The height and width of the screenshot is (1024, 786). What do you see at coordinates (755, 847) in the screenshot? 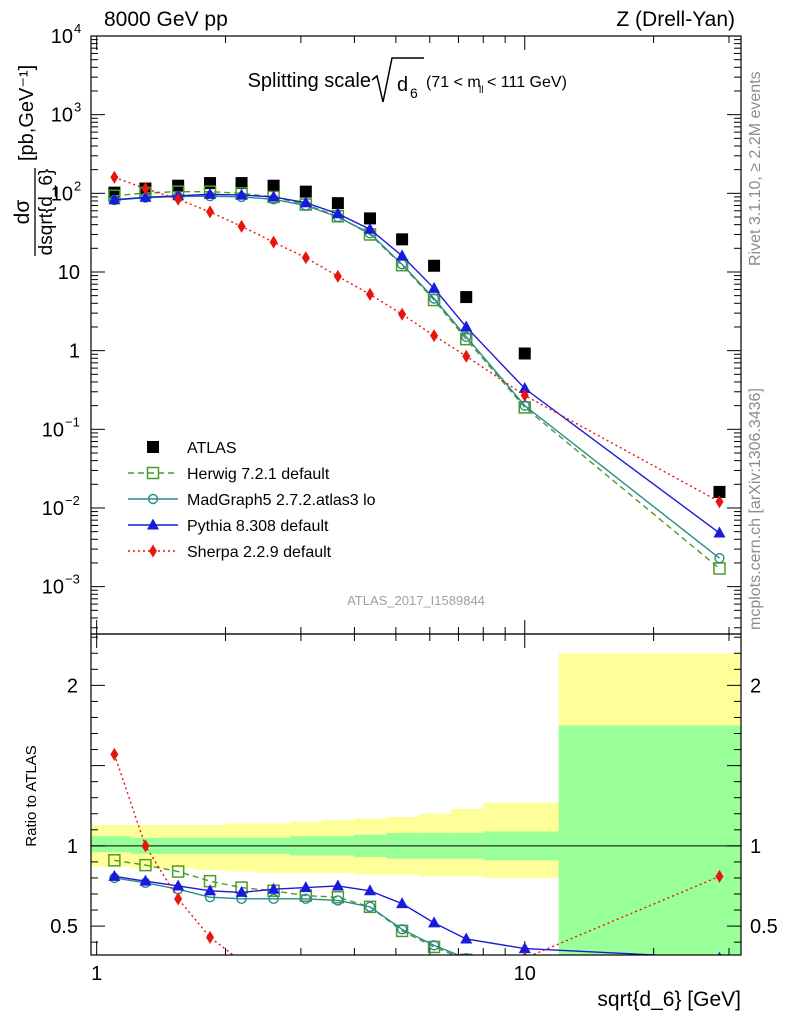
I see `ratio-y-tick-label-right: 1` at bounding box center [755, 847].